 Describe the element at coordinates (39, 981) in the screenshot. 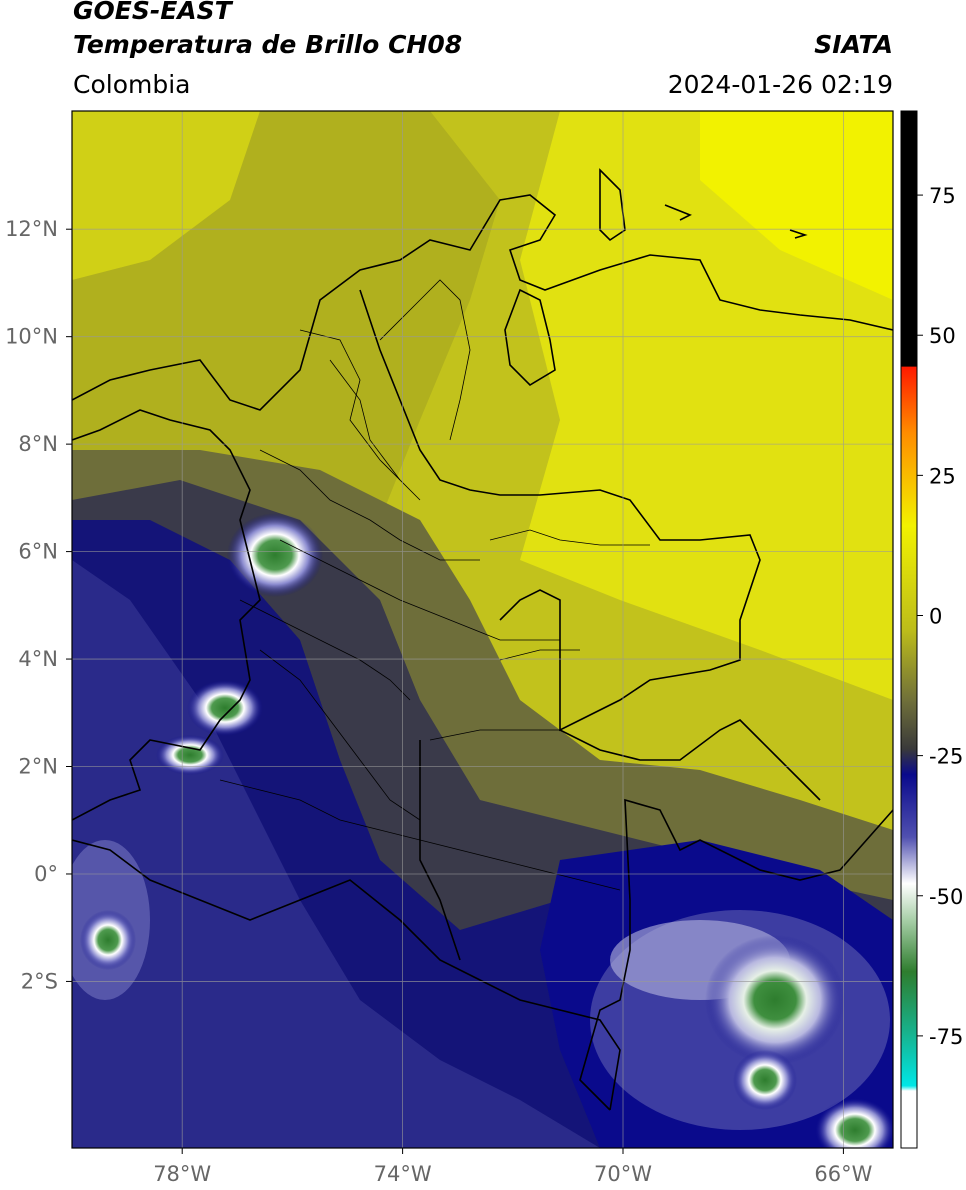

I see `lat-tick-label: 2°S` at that location.